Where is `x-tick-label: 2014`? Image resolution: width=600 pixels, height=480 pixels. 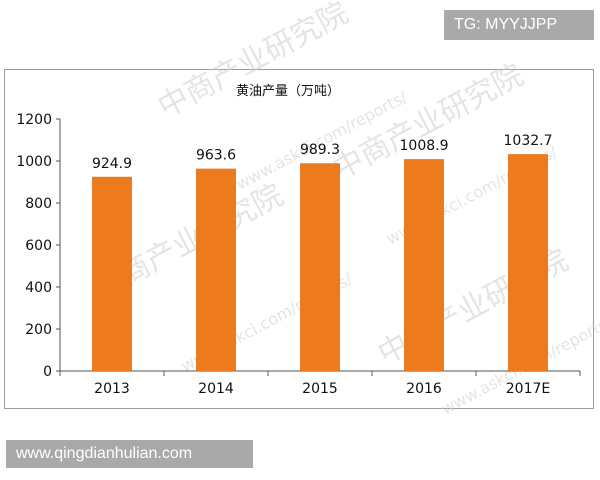
x-tick-label: 2014 is located at coordinates (216, 389).